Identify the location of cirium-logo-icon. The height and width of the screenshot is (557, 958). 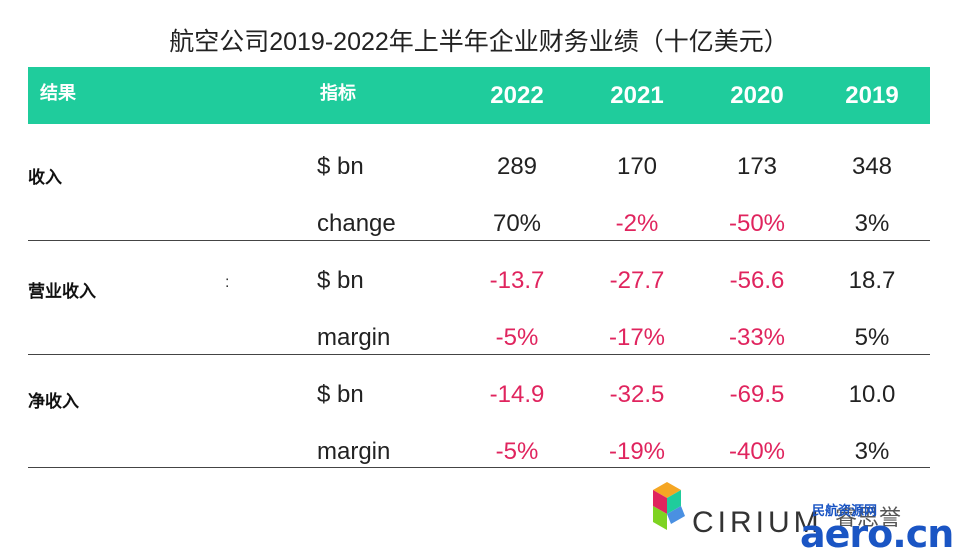
(669, 506).